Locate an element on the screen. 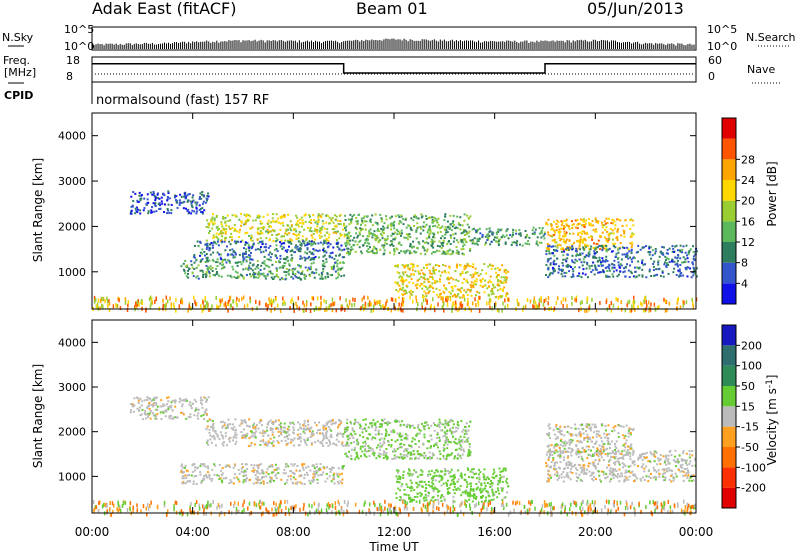 Image resolution: width=800 pixels, height=554 pixels. freq-panel: Freq. [MHz] 18 8 60 0 Nave is located at coordinates (391, 69).